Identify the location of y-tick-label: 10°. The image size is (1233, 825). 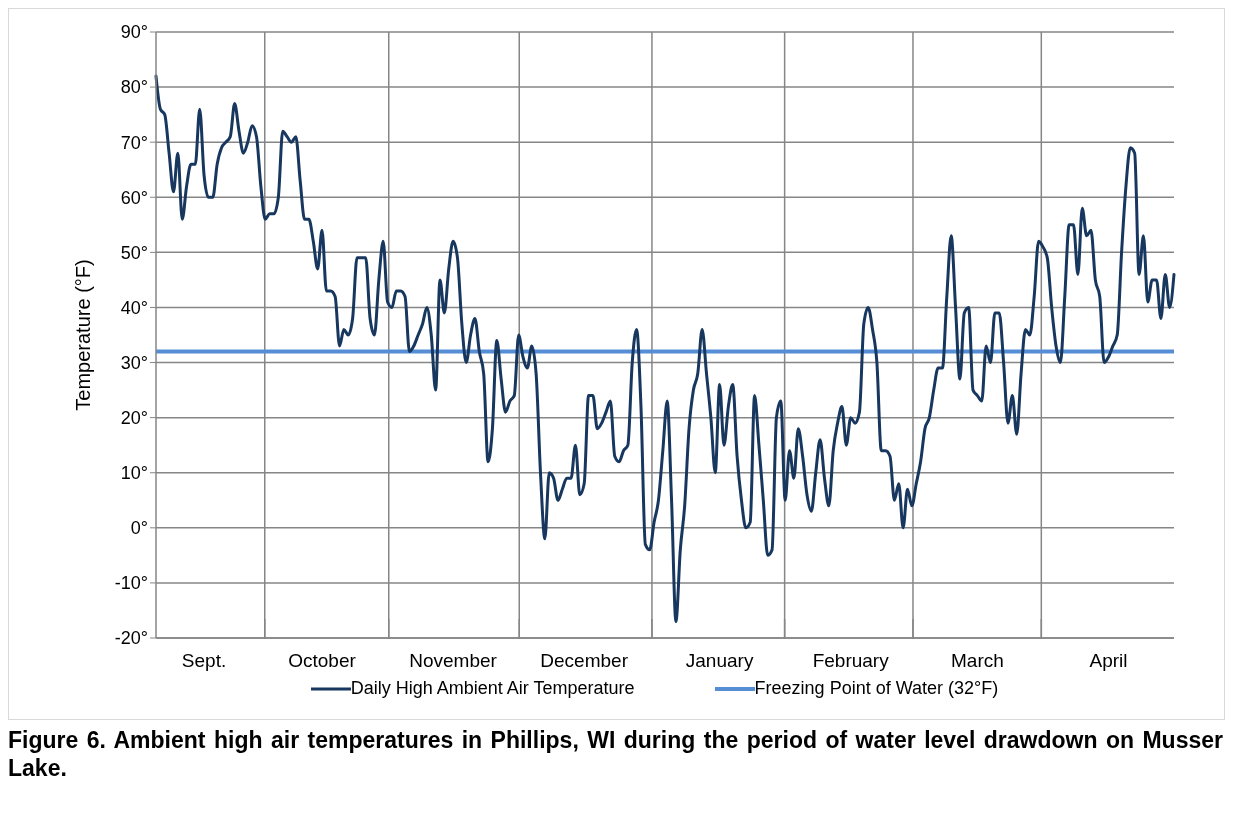
(134, 473).